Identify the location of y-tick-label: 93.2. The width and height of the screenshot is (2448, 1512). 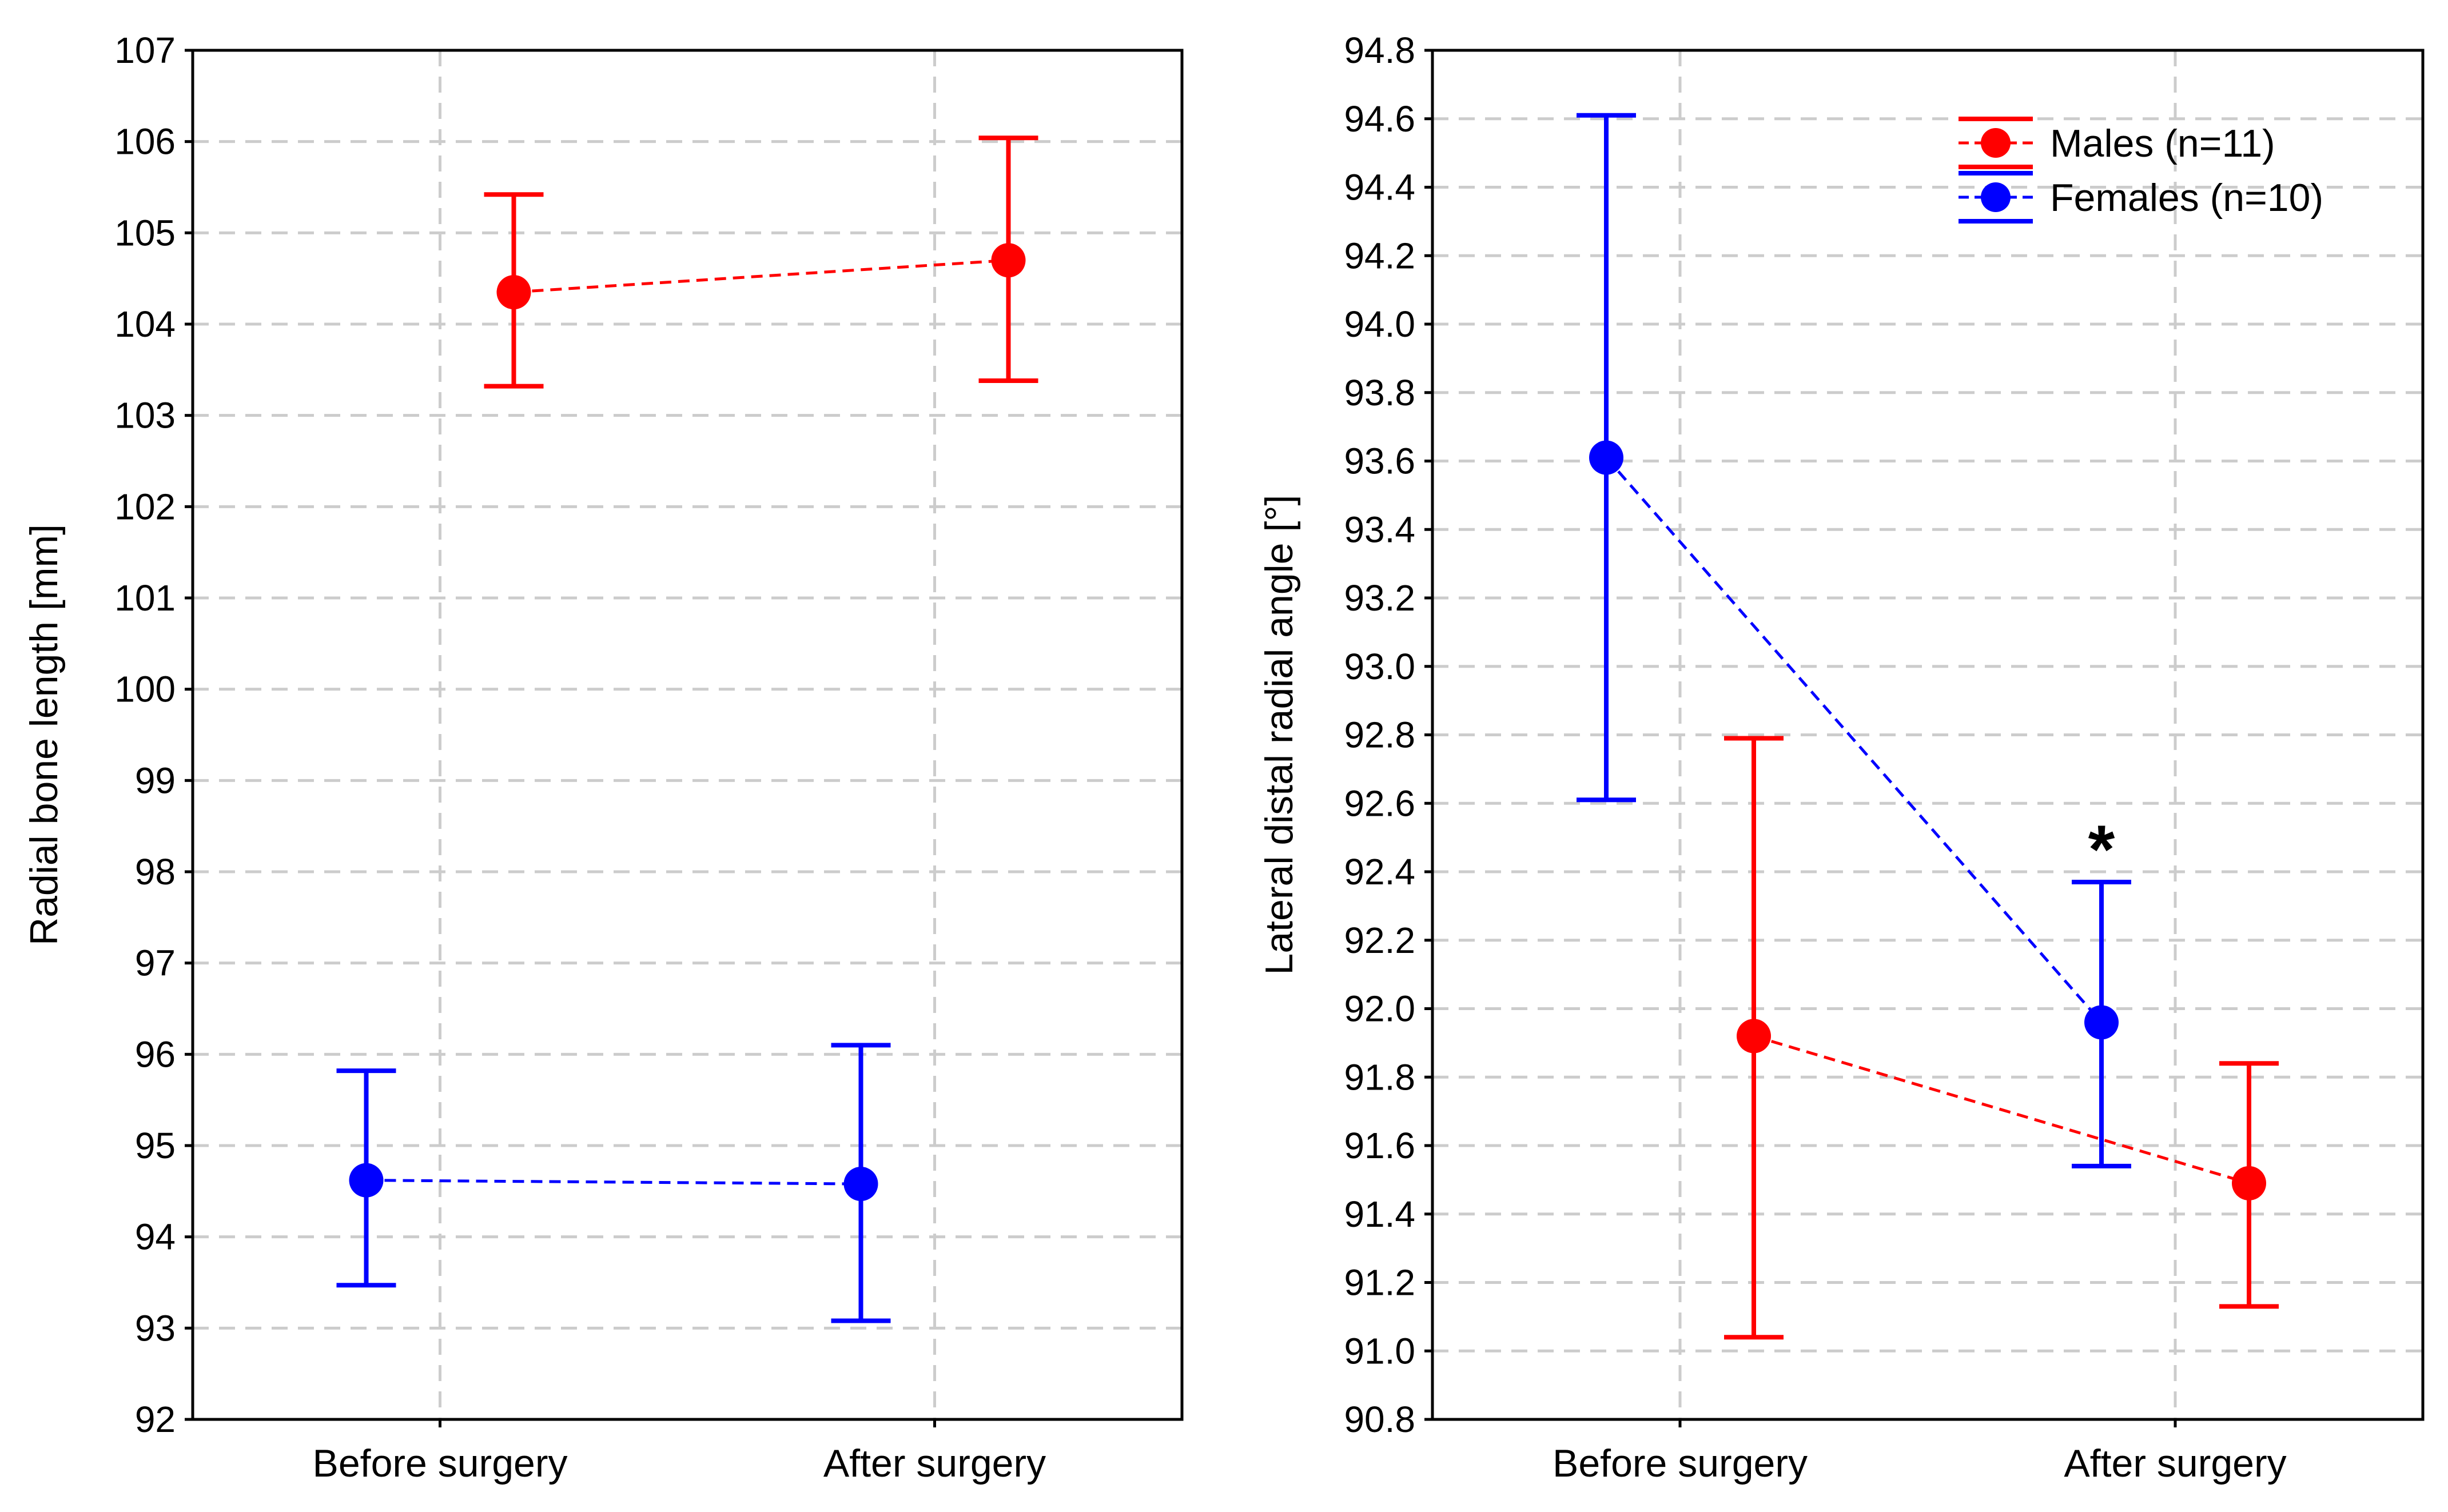
(1379, 598).